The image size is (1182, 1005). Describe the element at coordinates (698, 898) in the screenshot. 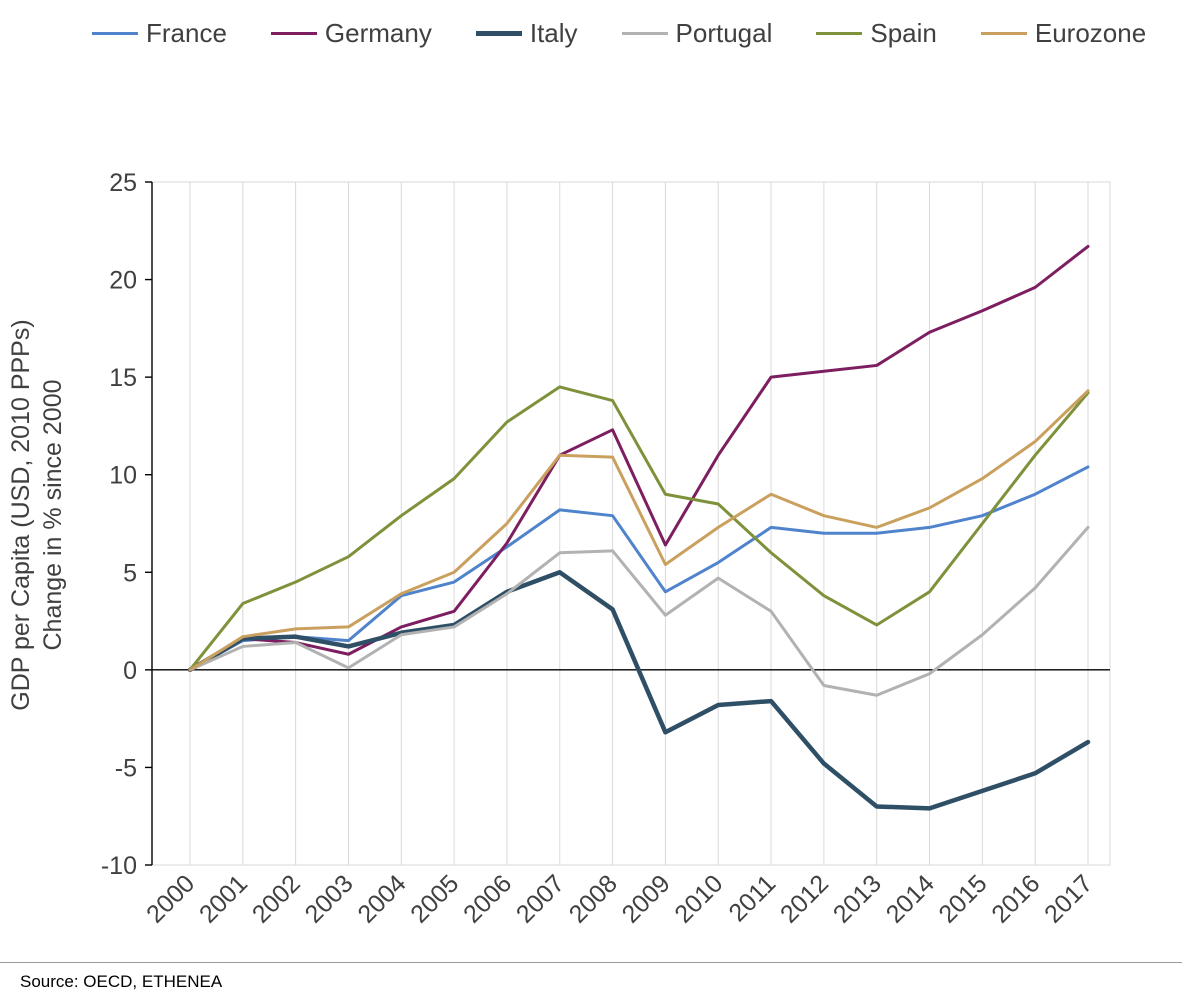

I see `x-tick-label: 2010` at that location.